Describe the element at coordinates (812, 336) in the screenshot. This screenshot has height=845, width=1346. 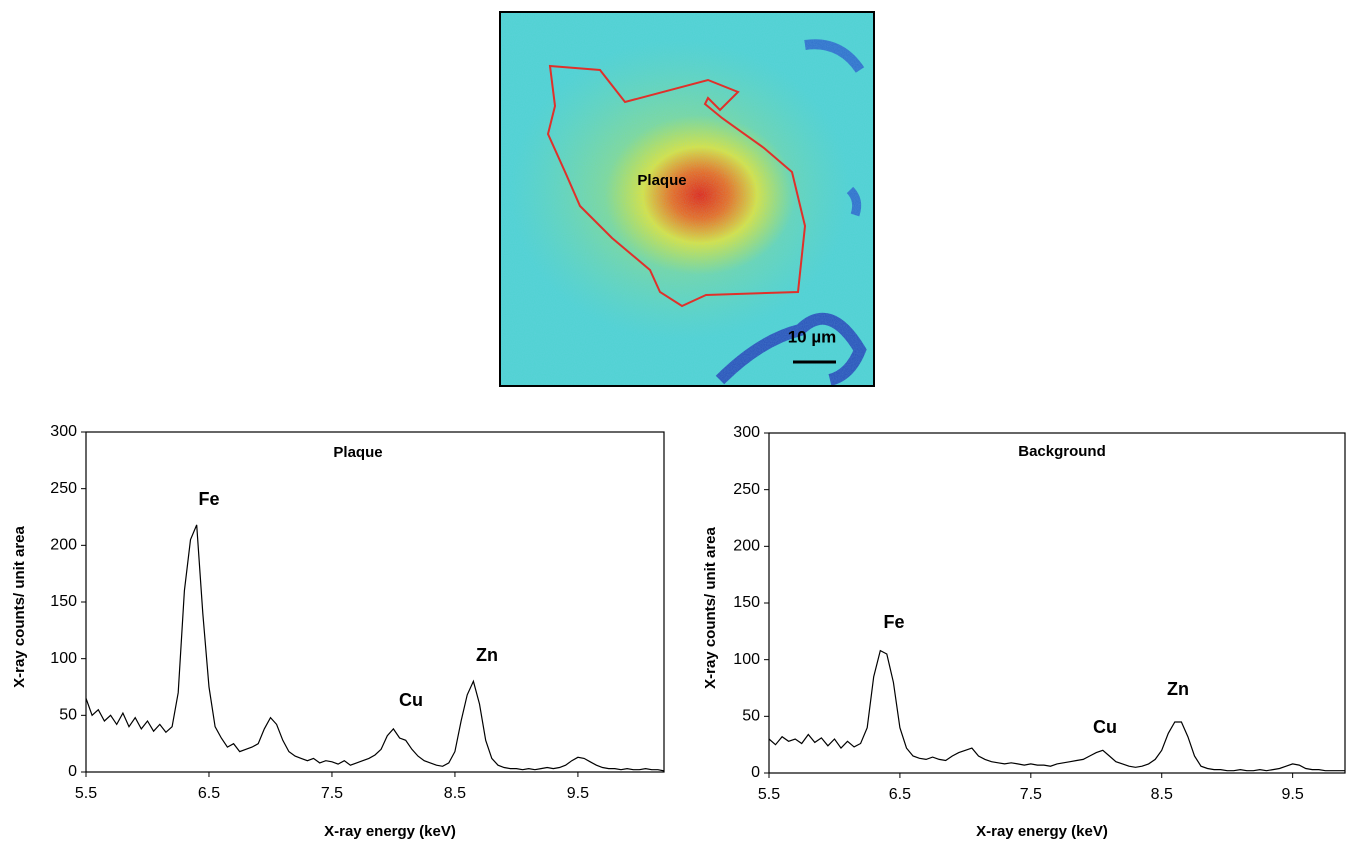
I see `scale-bar-label: 10 µm` at that location.